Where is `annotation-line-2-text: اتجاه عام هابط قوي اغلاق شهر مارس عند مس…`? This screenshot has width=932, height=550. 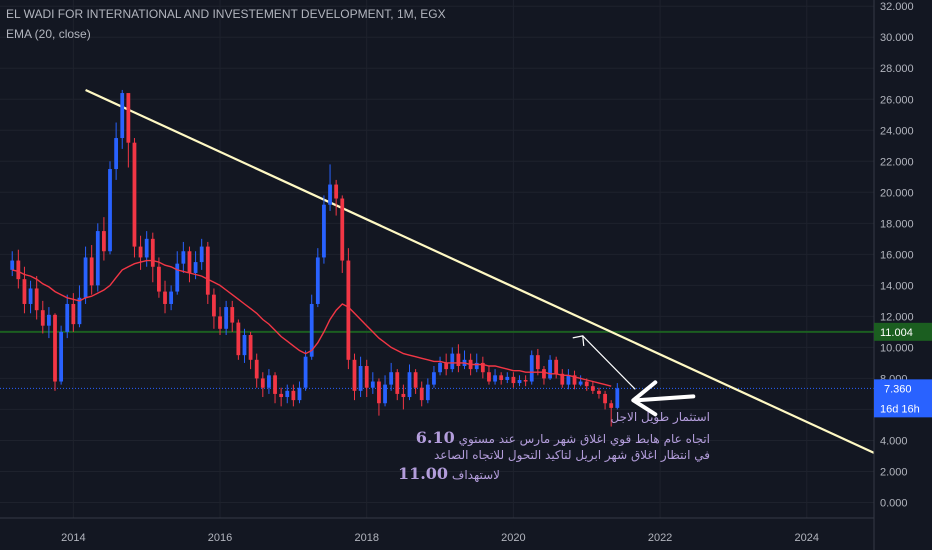
annotation-line-2-text: اتجاه عام هابط قوي اغلاق شهر مارس عند مس… is located at coordinates (584, 439).